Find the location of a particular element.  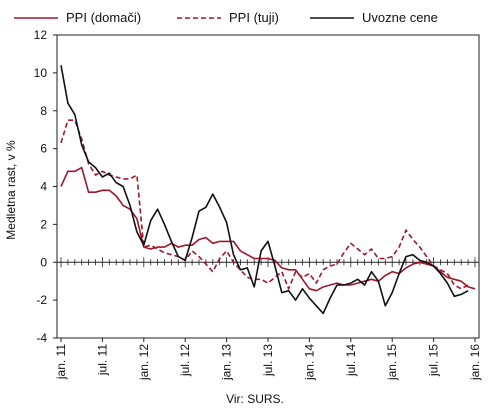

x-tick-label: jul. 11 is located at coordinates (102, 360).